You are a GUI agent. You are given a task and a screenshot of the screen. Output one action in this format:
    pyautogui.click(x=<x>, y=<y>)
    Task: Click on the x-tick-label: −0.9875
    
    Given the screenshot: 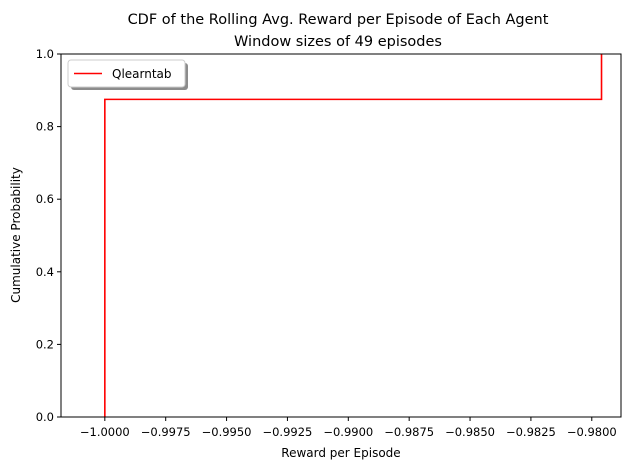 What is the action you would take?
    pyautogui.click(x=409, y=432)
    